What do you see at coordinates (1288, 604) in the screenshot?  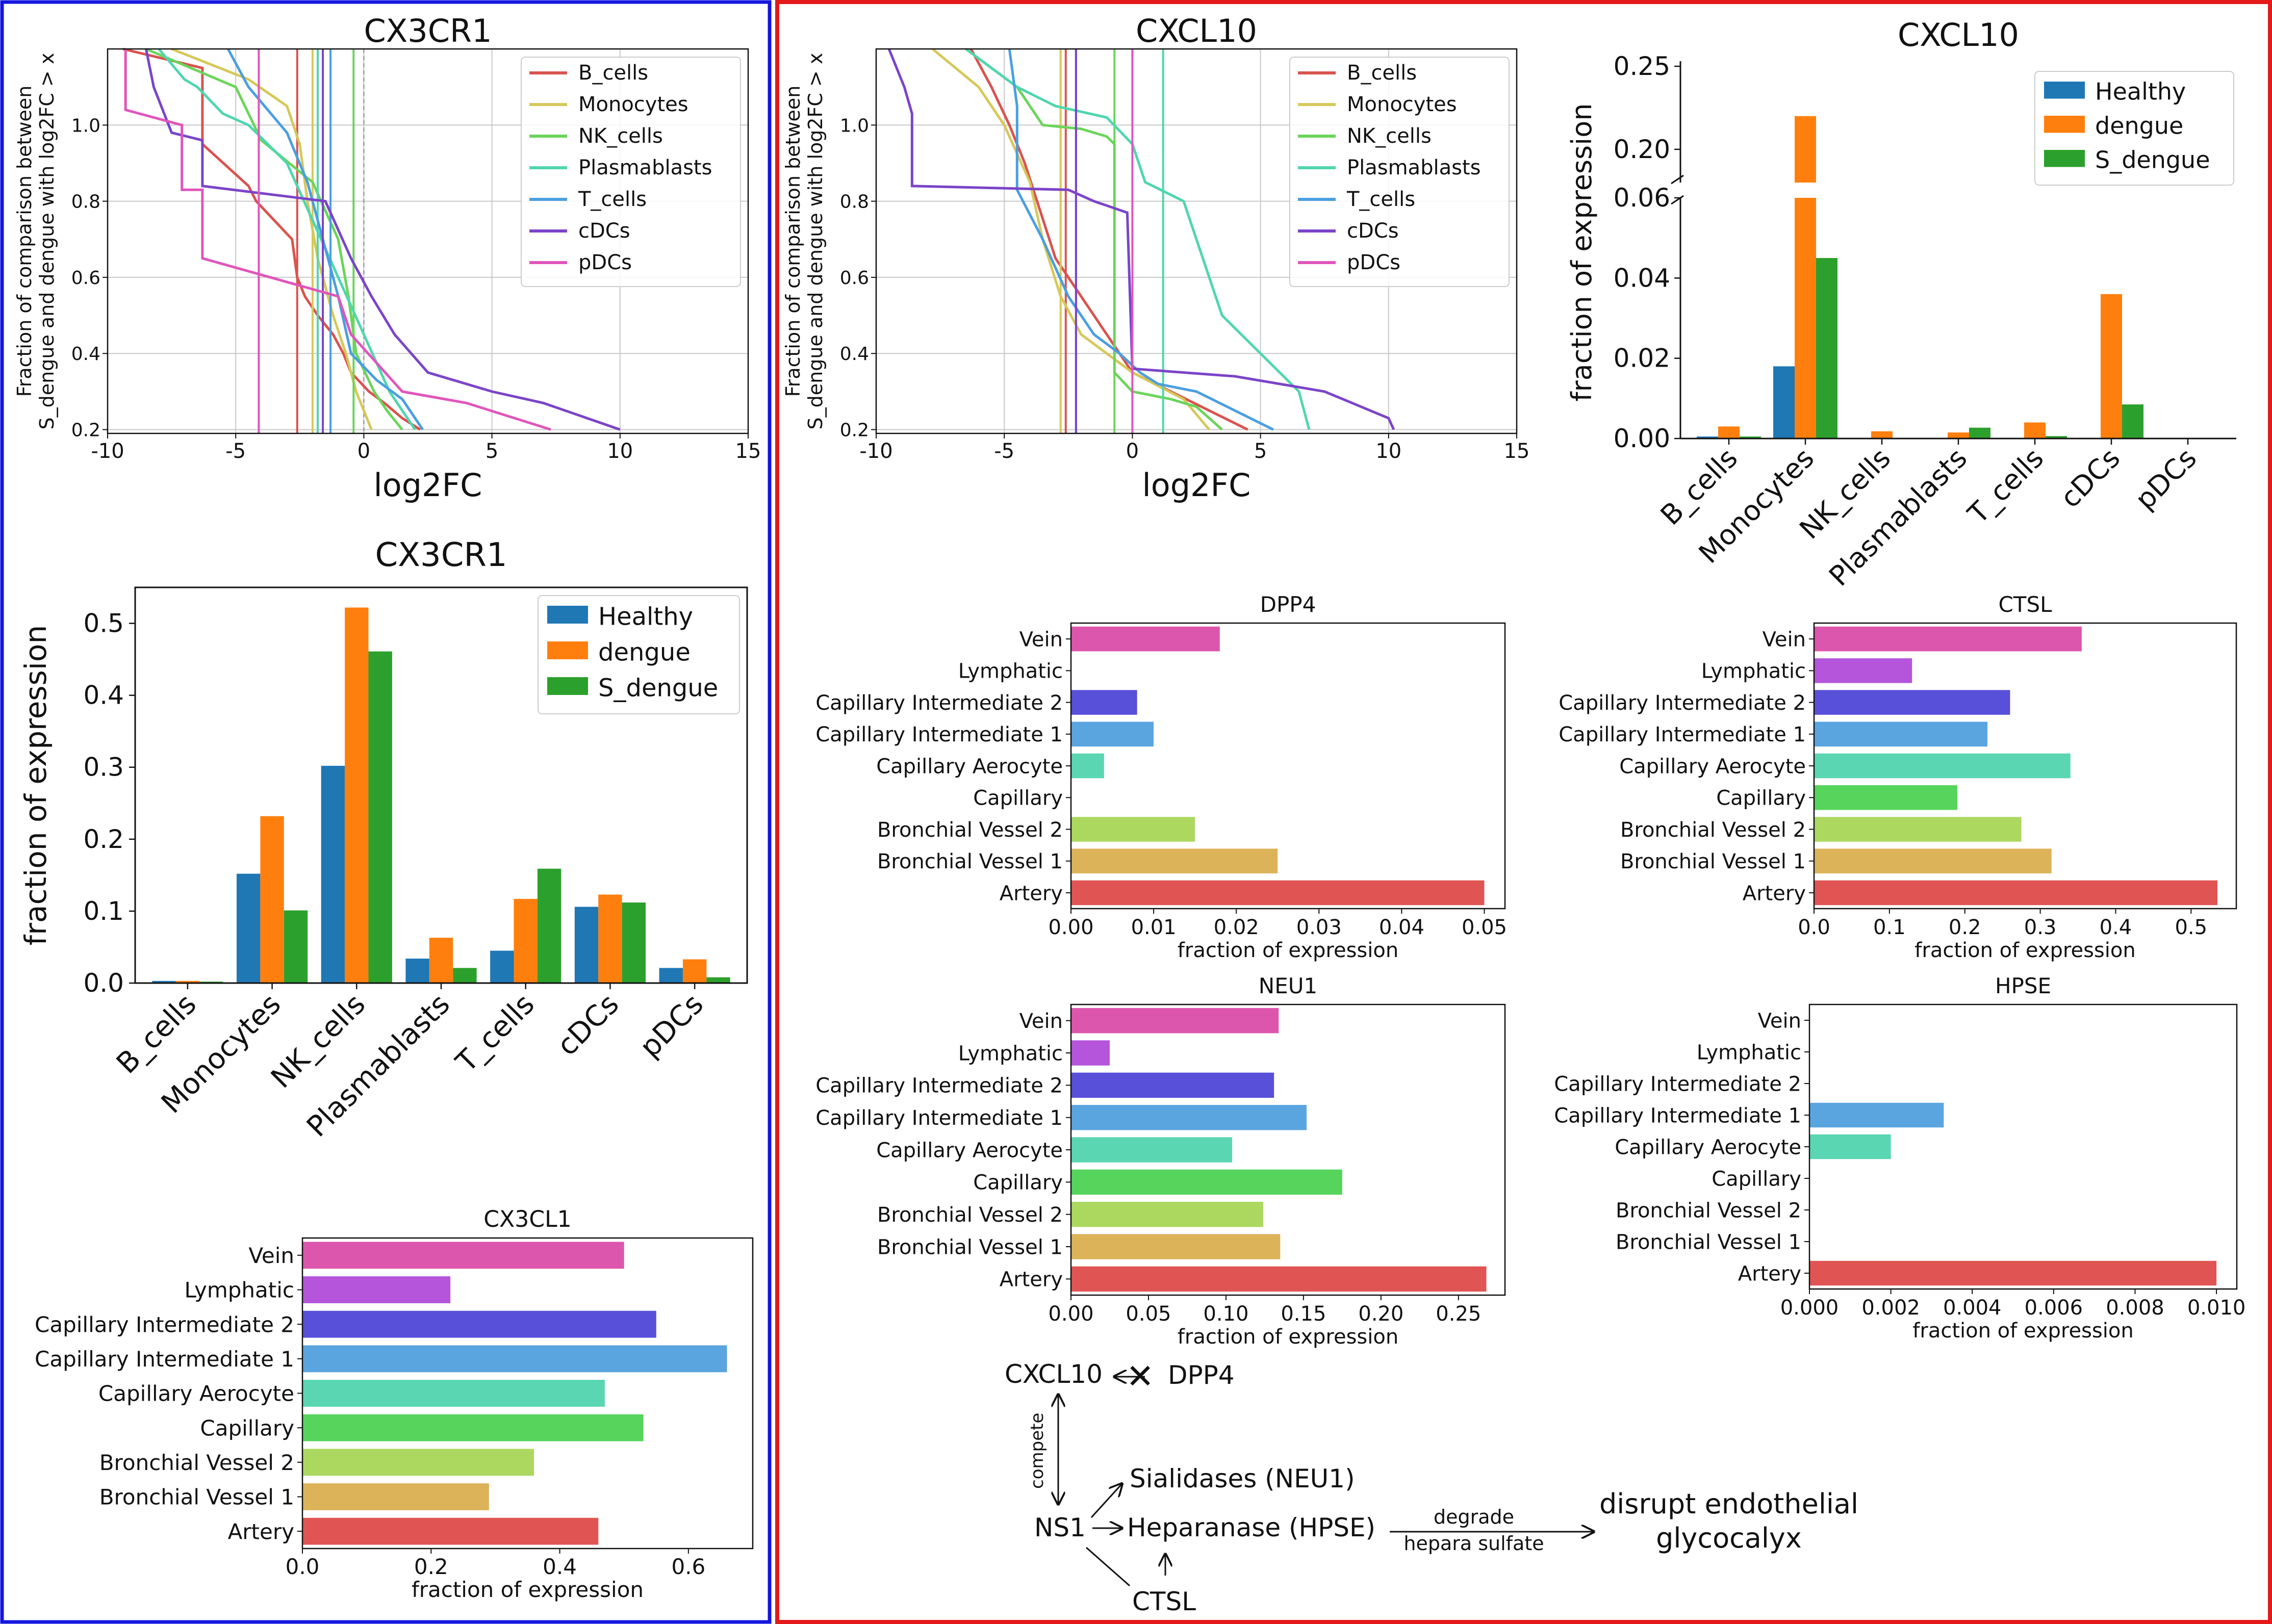 I see `chart-title: DPP4` at bounding box center [1288, 604].